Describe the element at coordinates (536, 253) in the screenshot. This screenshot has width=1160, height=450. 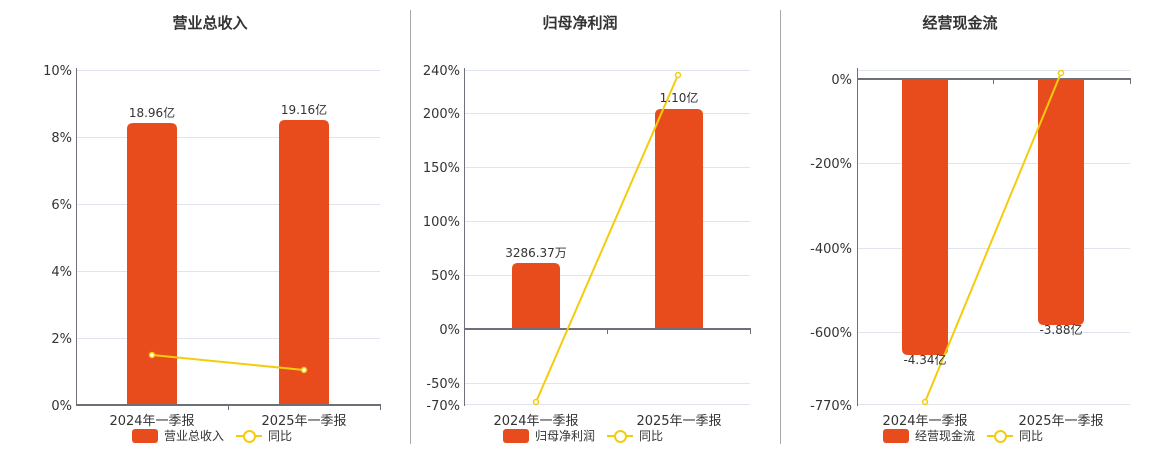
I see `bar-value-label: 3286.37万` at that location.